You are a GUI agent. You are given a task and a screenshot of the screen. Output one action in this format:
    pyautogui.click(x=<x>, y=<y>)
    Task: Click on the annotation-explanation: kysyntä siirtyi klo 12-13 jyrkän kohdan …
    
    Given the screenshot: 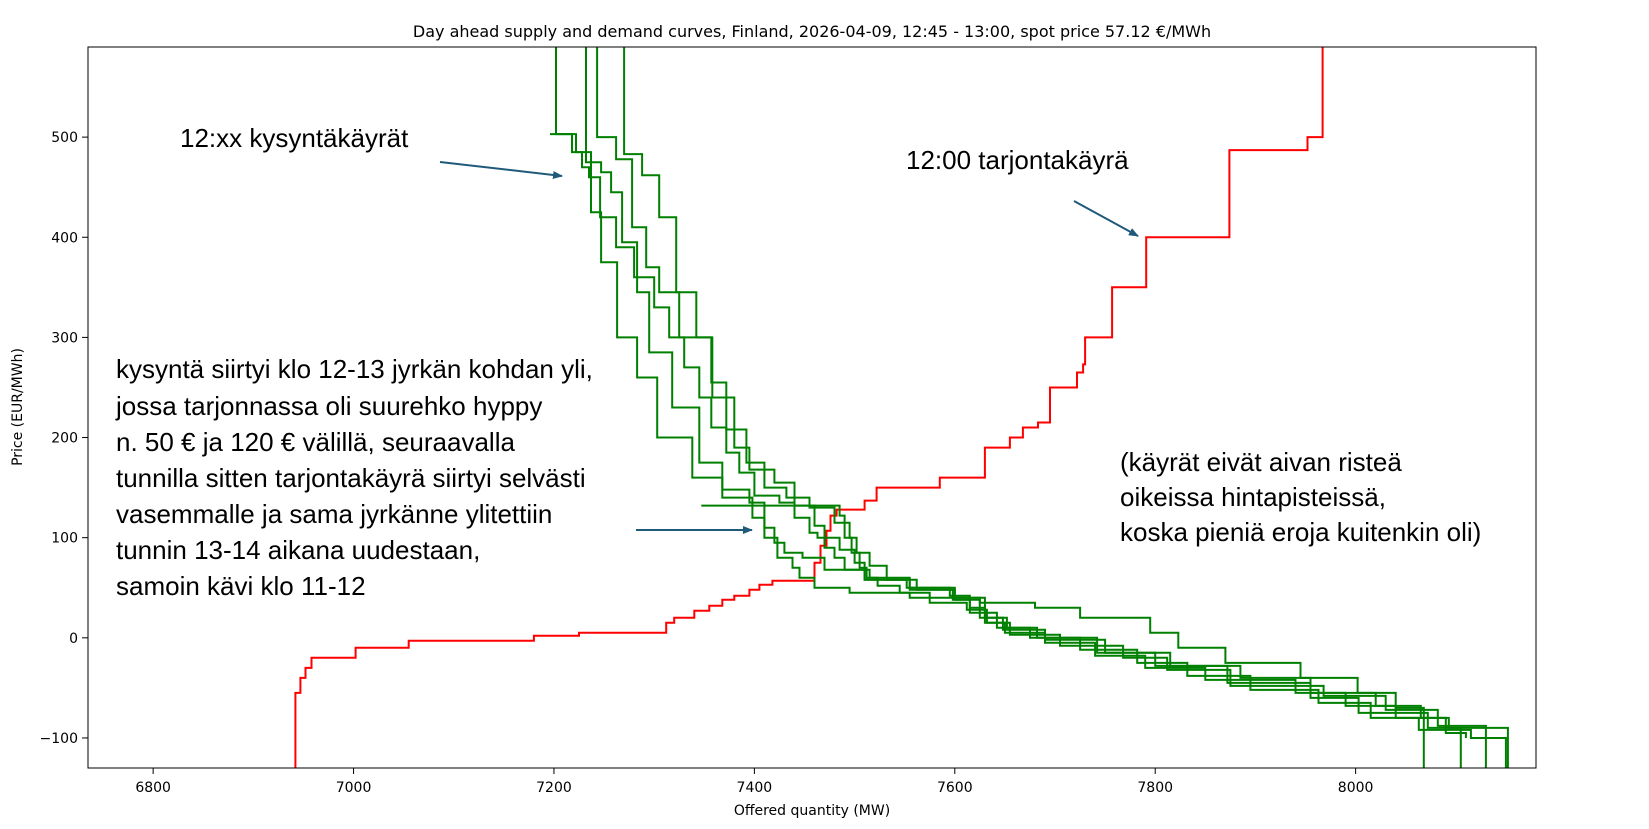 What is the action you would take?
    pyautogui.click(x=434, y=477)
    